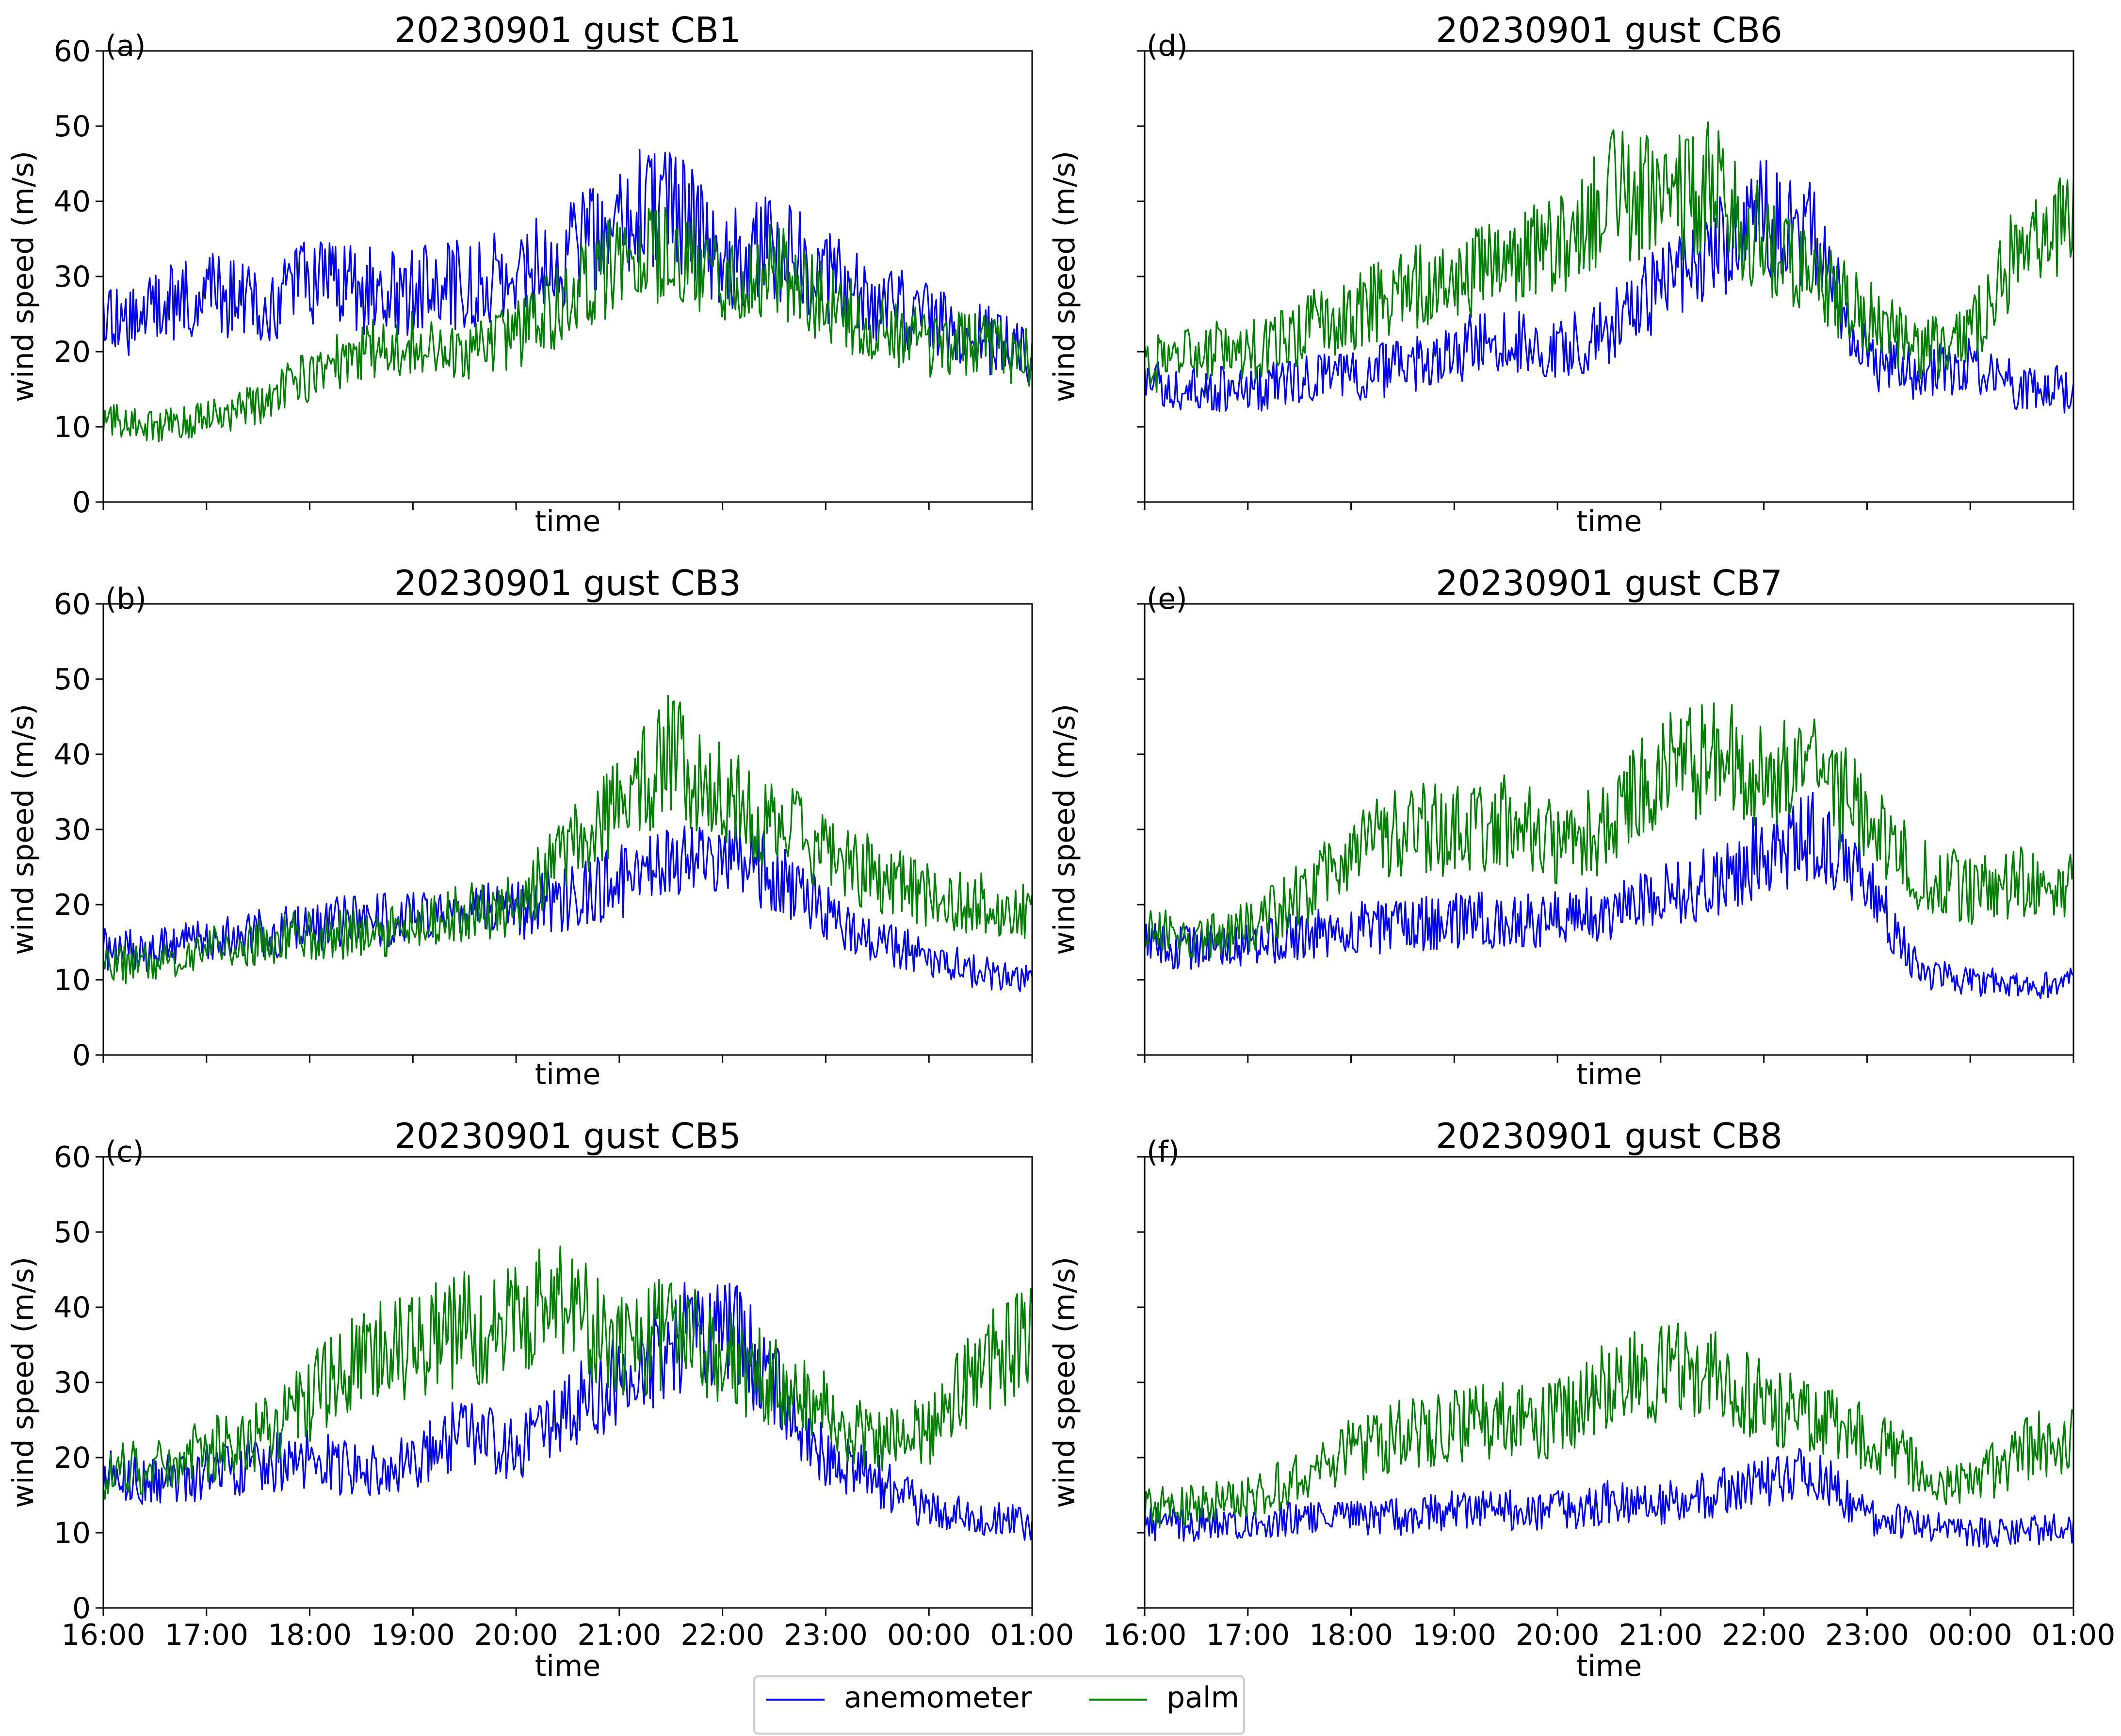 Image resolution: width=2121 pixels, height=1736 pixels. I want to click on chart-title: 20230901 gust CB3, so click(567, 583).